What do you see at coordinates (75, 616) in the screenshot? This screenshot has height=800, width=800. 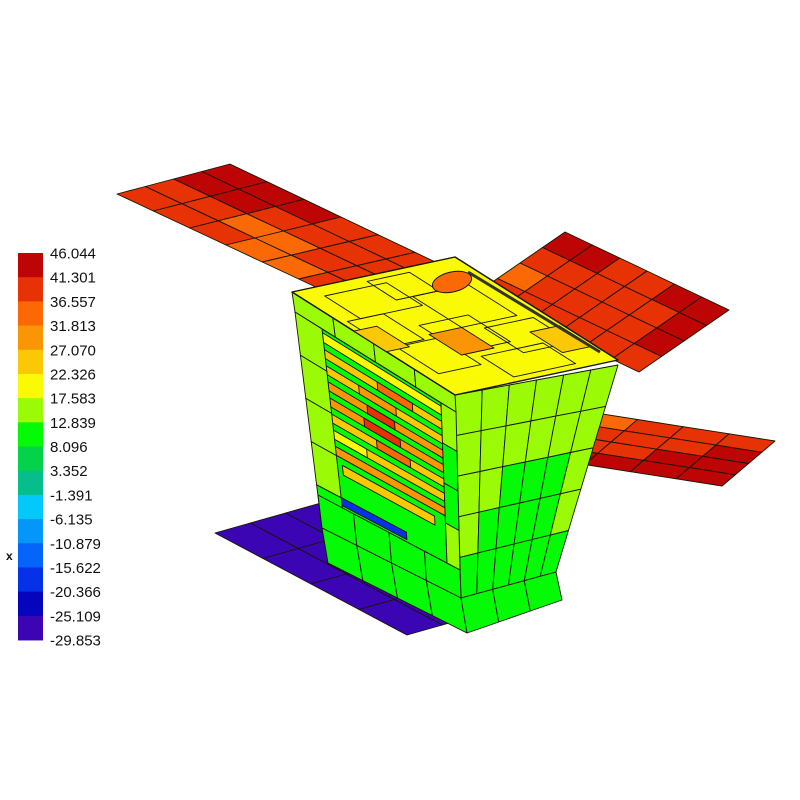 I see `legend-tick-label: -25.109` at bounding box center [75, 616].